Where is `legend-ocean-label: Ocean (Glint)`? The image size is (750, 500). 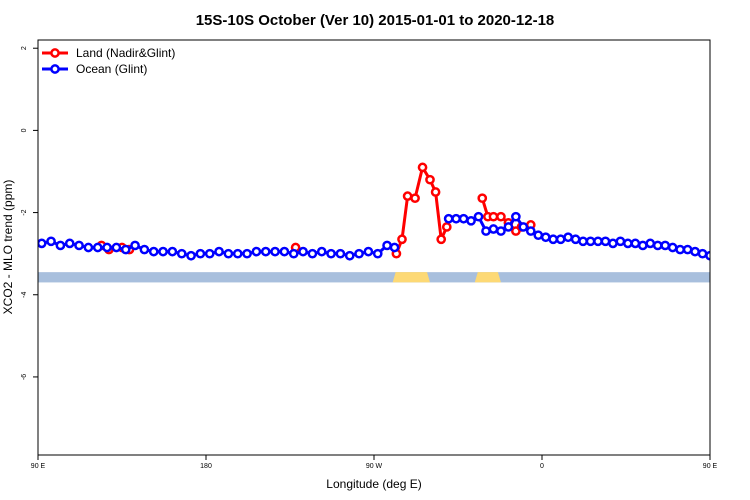
legend-ocean-label: Ocean (Glint) is located at coordinates (111, 69).